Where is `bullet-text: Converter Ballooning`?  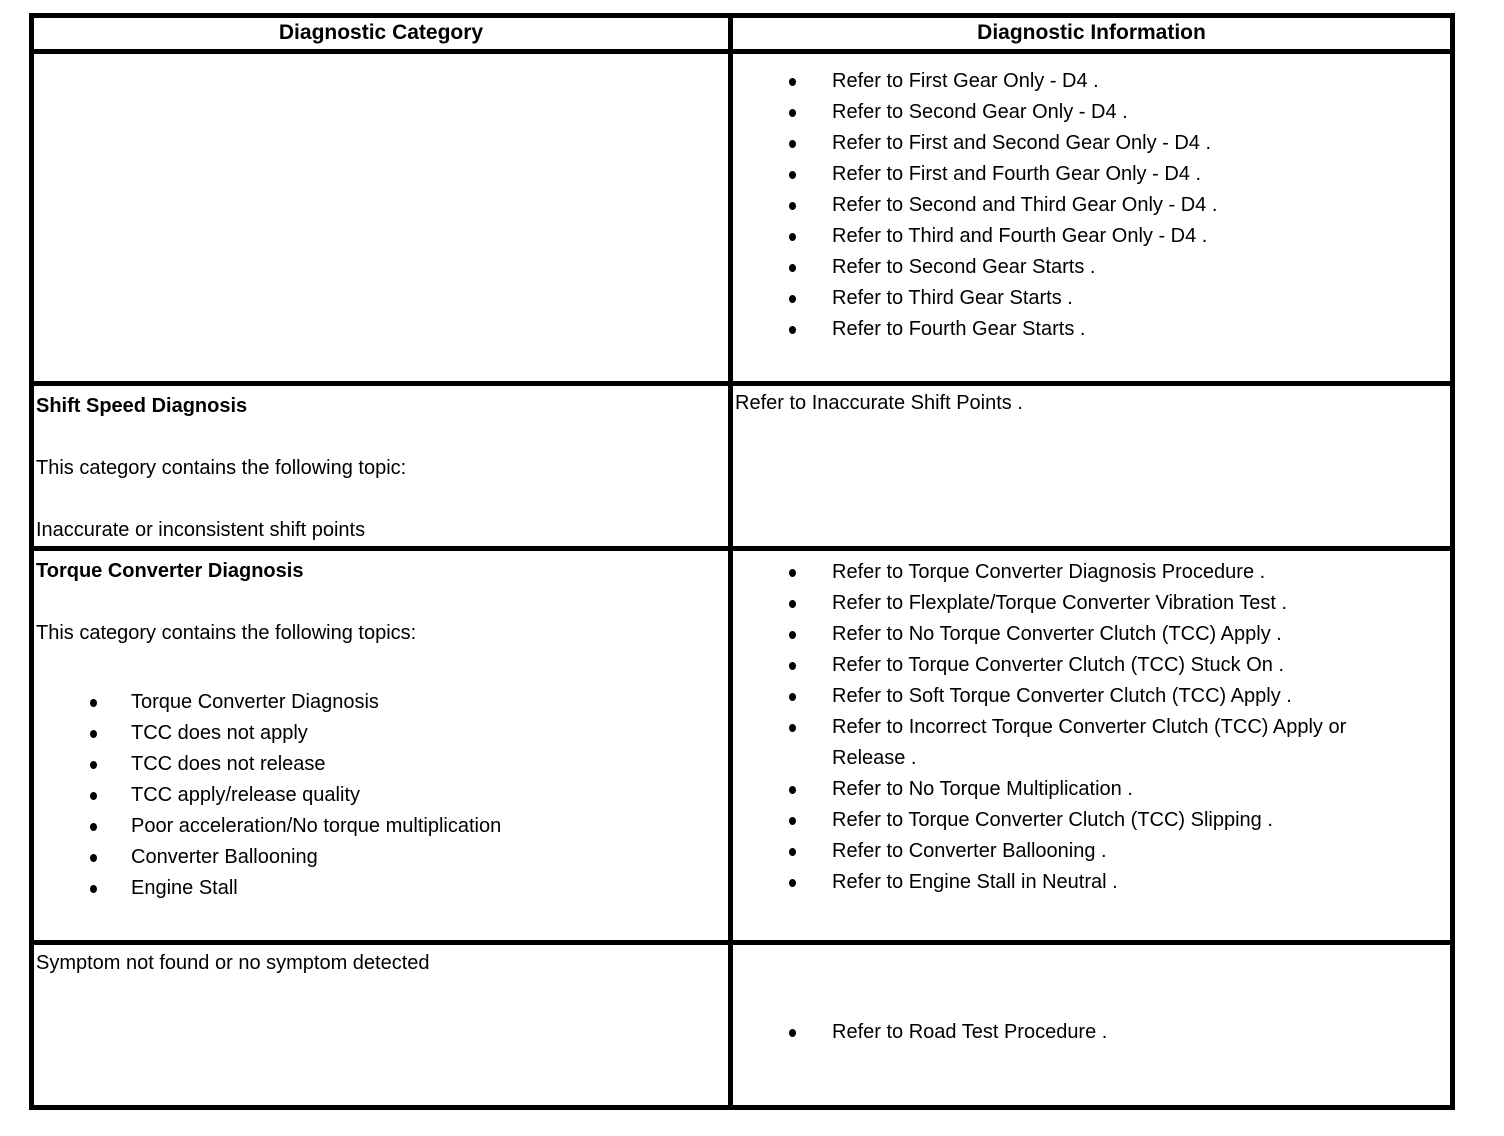 bullet-text: Converter Ballooning is located at coordinates (224, 857).